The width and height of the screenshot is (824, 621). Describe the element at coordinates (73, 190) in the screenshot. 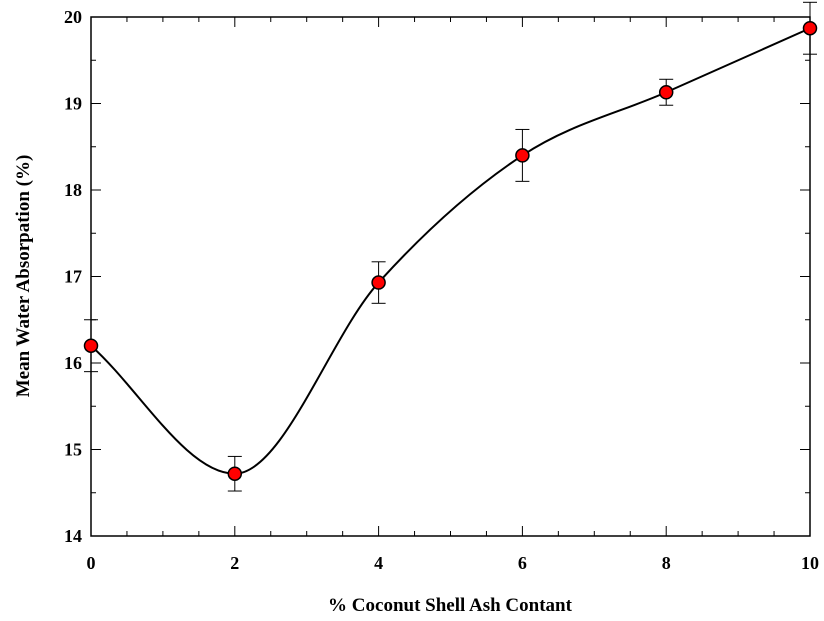

I see `y-tick-label: 18` at that location.